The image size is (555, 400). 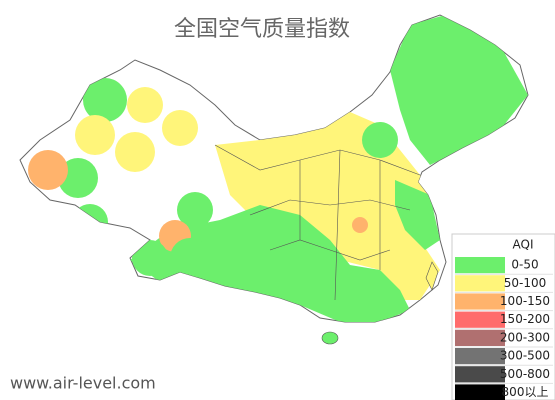 I want to click on legend-title: AQI, so click(x=523, y=245).